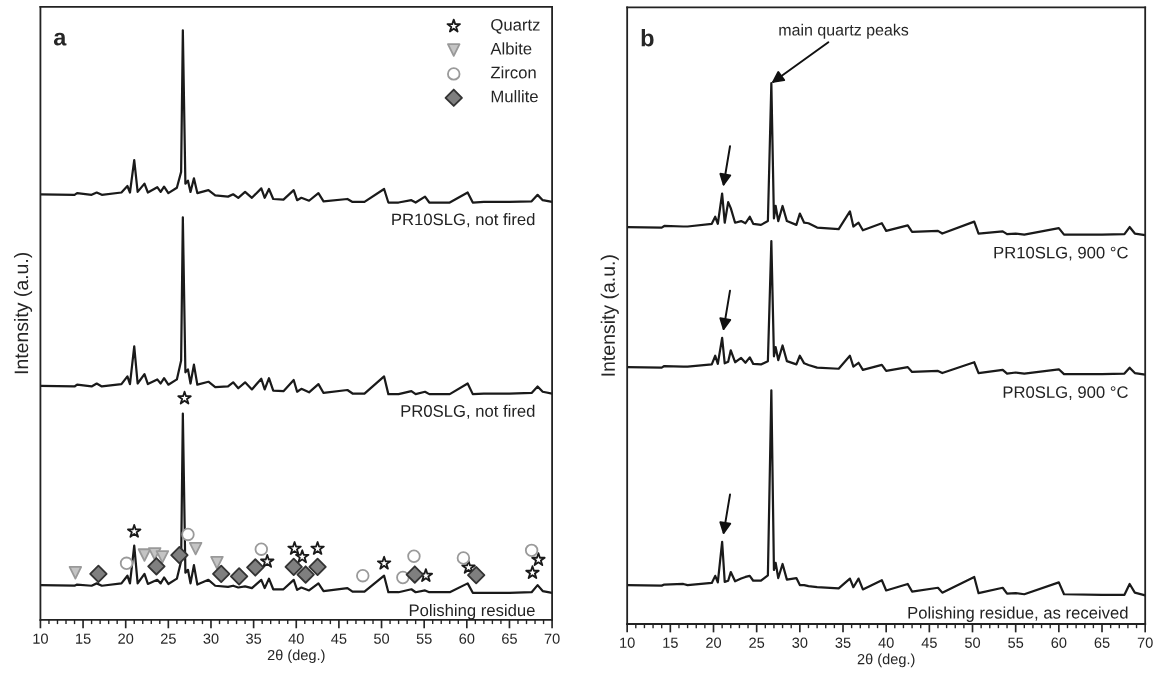 This screenshot has height=679, width=1155. What do you see at coordinates (1065, 393) in the screenshot?
I see `series-label: PR0SLG, 900 °C` at bounding box center [1065, 393].